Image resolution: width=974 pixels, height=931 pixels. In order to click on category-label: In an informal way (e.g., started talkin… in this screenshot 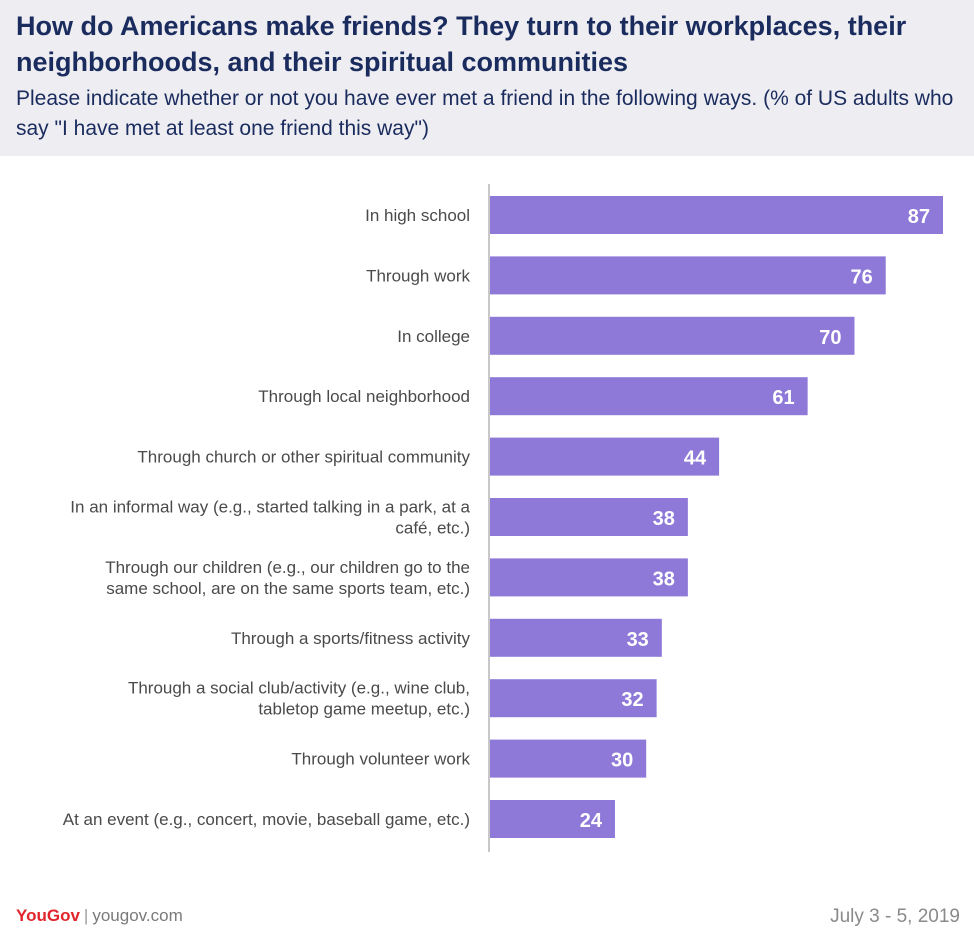, I will do `click(270, 507)`.